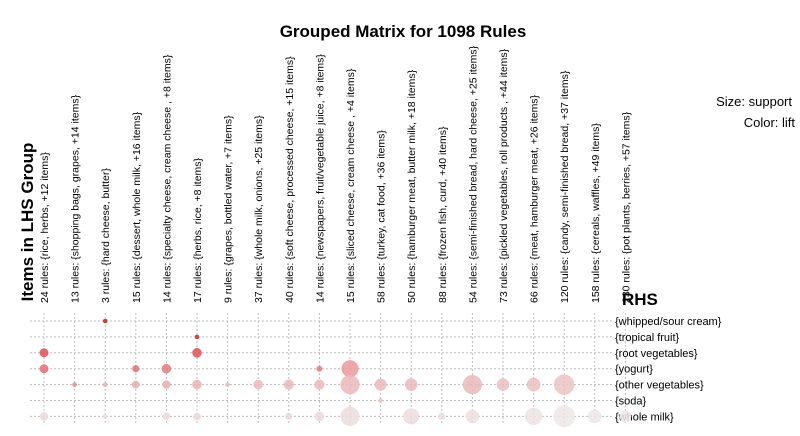  What do you see at coordinates (668, 322) in the screenshot?
I see `rhs-item-label: {whipped/sour cream}` at bounding box center [668, 322].